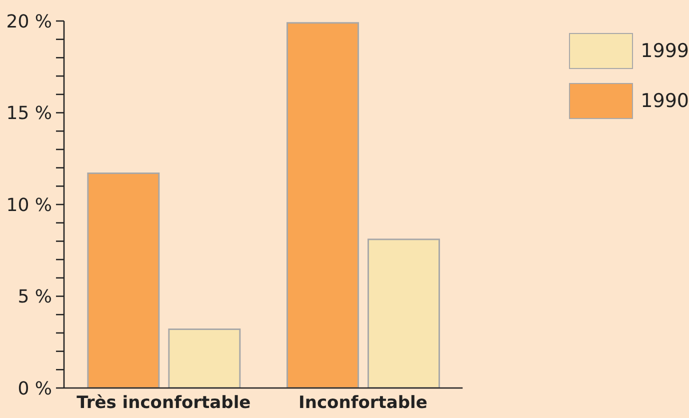 The width and height of the screenshot is (689, 418). I want to click on y-tick-label: 15 %, so click(29, 113).